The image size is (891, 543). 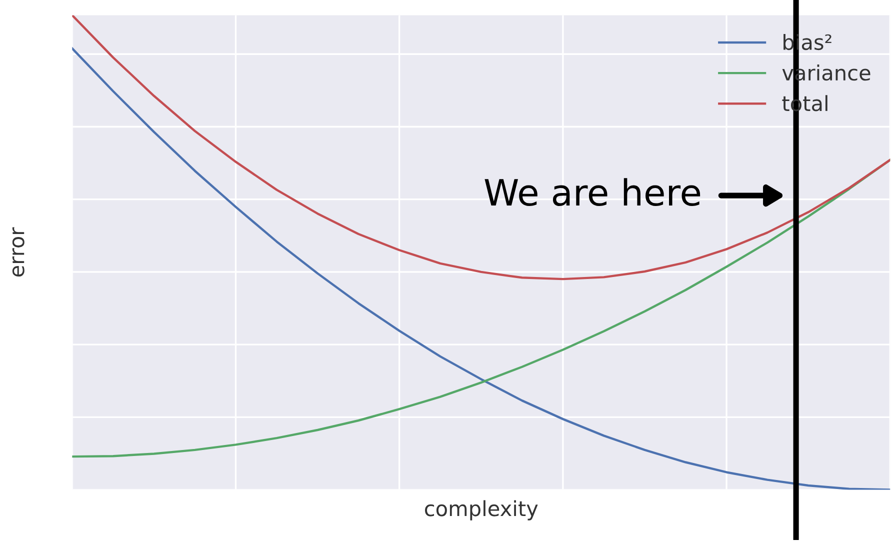 What do you see at coordinates (592, 192) in the screenshot?
I see `annotation: We are here` at bounding box center [592, 192].